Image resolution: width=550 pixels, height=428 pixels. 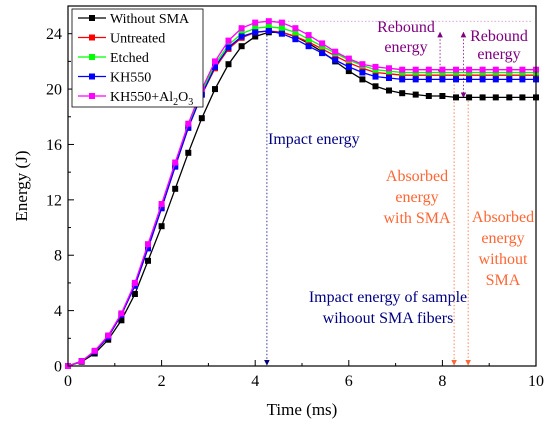 I want to click on x-tick-label: 2, so click(x=162, y=381).